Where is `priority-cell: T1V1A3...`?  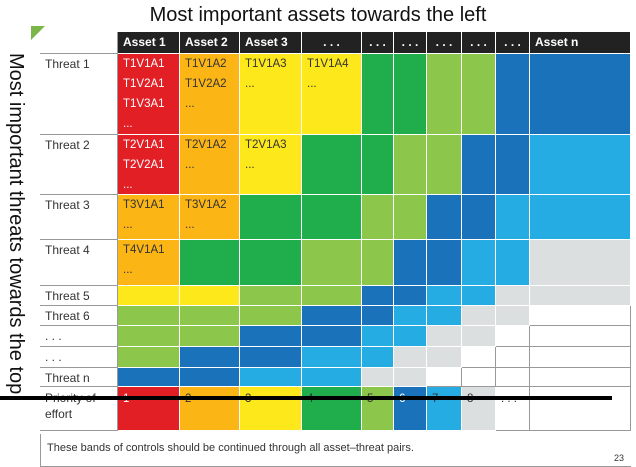
priority-cell: T1V1A3... is located at coordinates (271, 94).